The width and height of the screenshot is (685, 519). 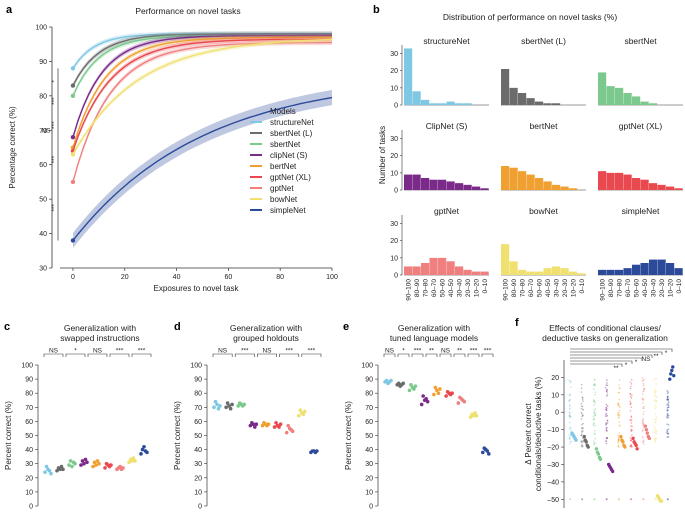 I want to click on x-tick-label: 60–70, so click(x=531, y=288).